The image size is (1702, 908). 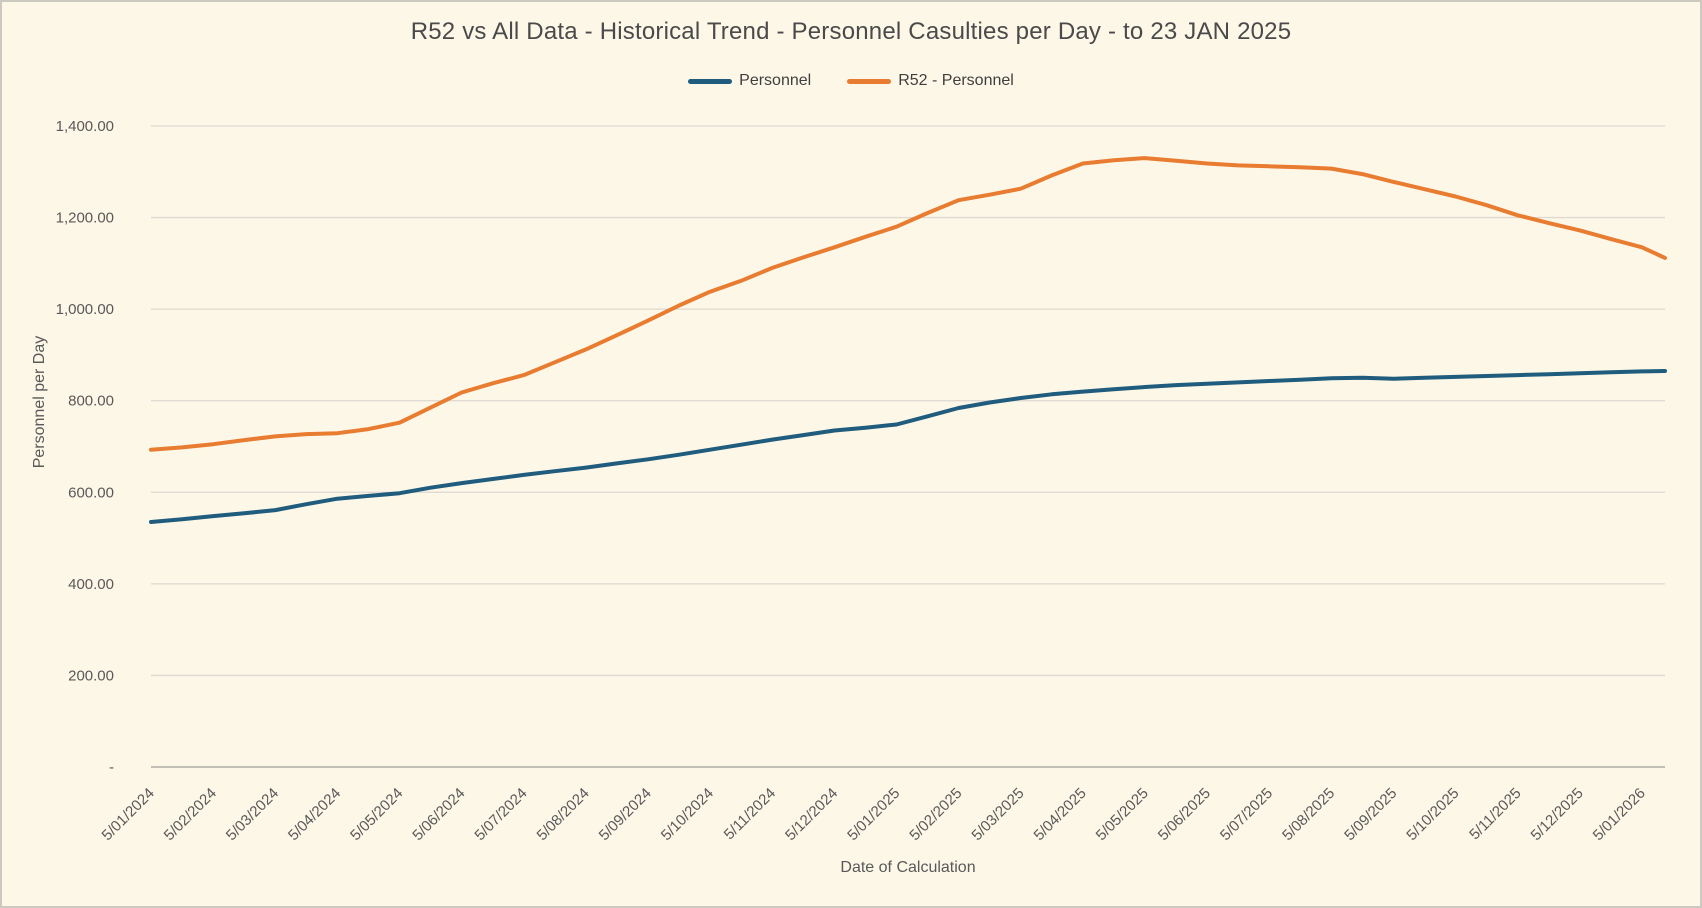 I want to click on x-tick-label: 5/11/2024, so click(x=750, y=814).